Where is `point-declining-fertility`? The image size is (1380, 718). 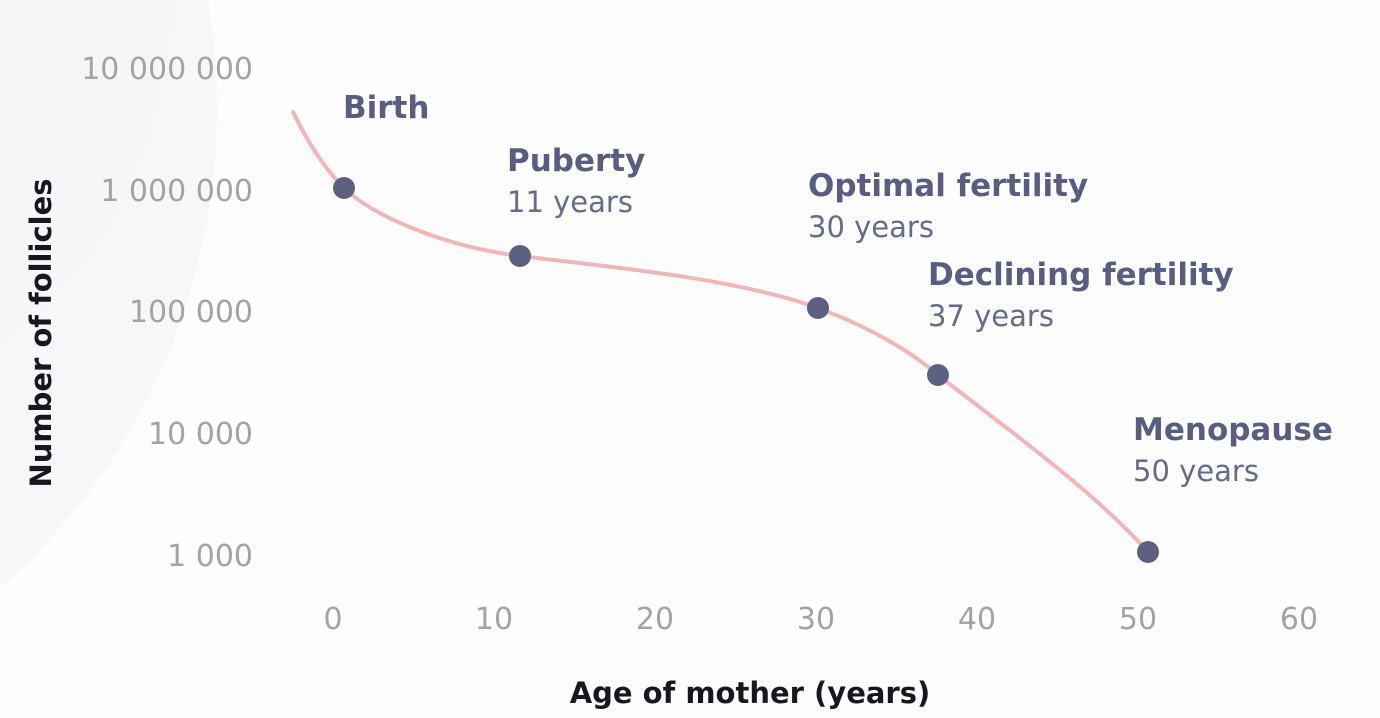 point-declining-fertility is located at coordinates (938, 375).